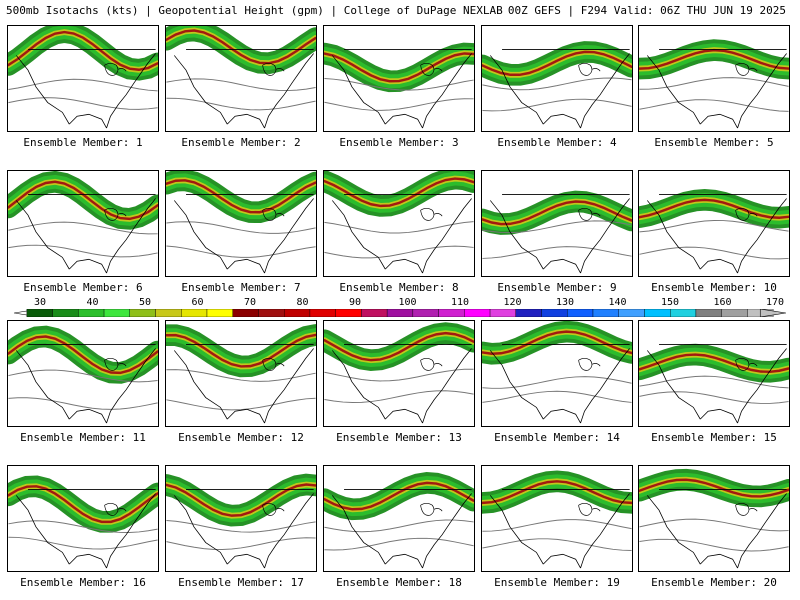  What do you see at coordinates (241, 437) in the screenshot?
I see `ensemble-member-label: Ensemble Member: 12` at bounding box center [241, 437].